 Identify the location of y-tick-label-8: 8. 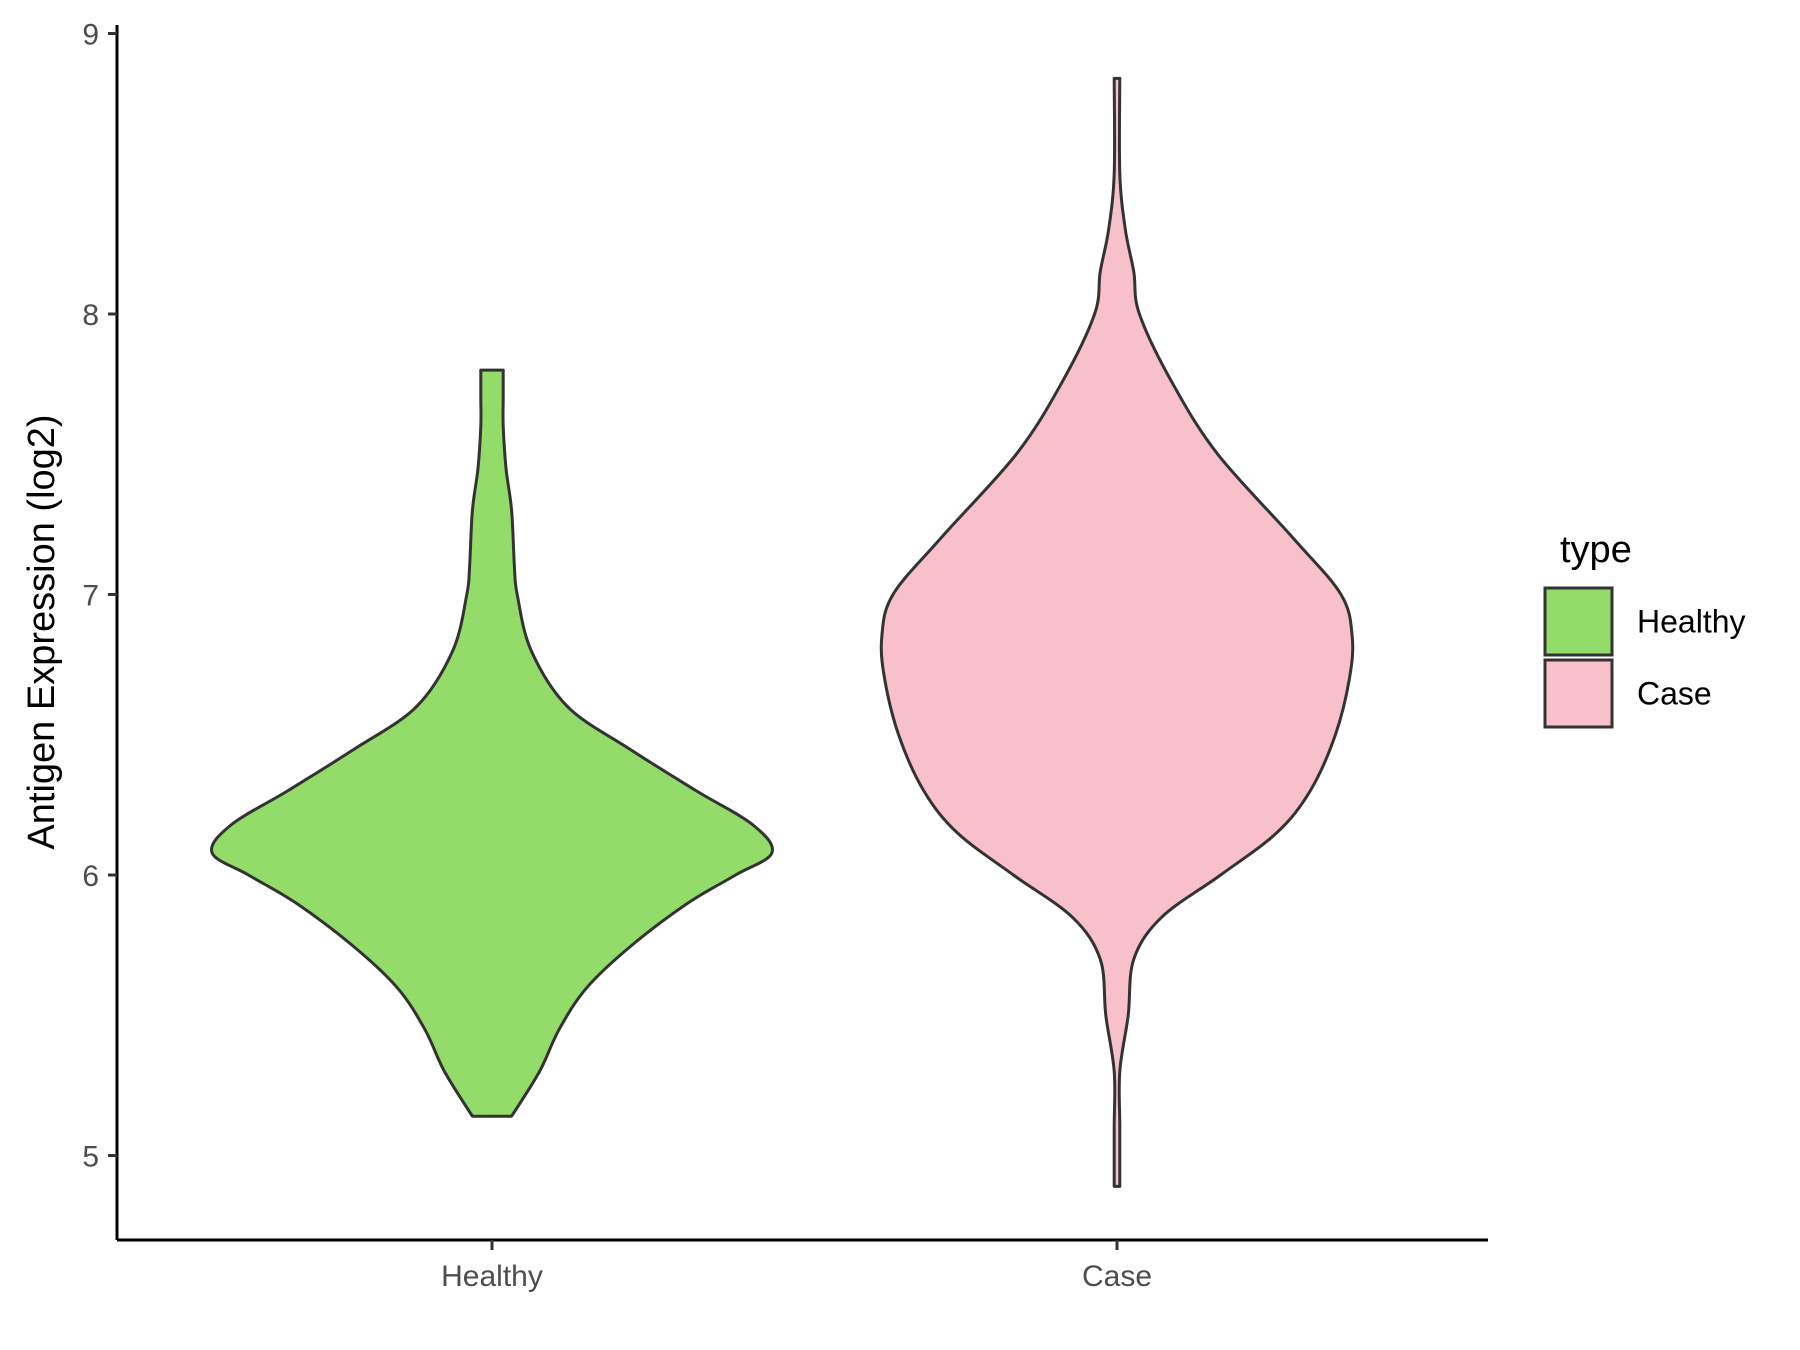
(90, 315).